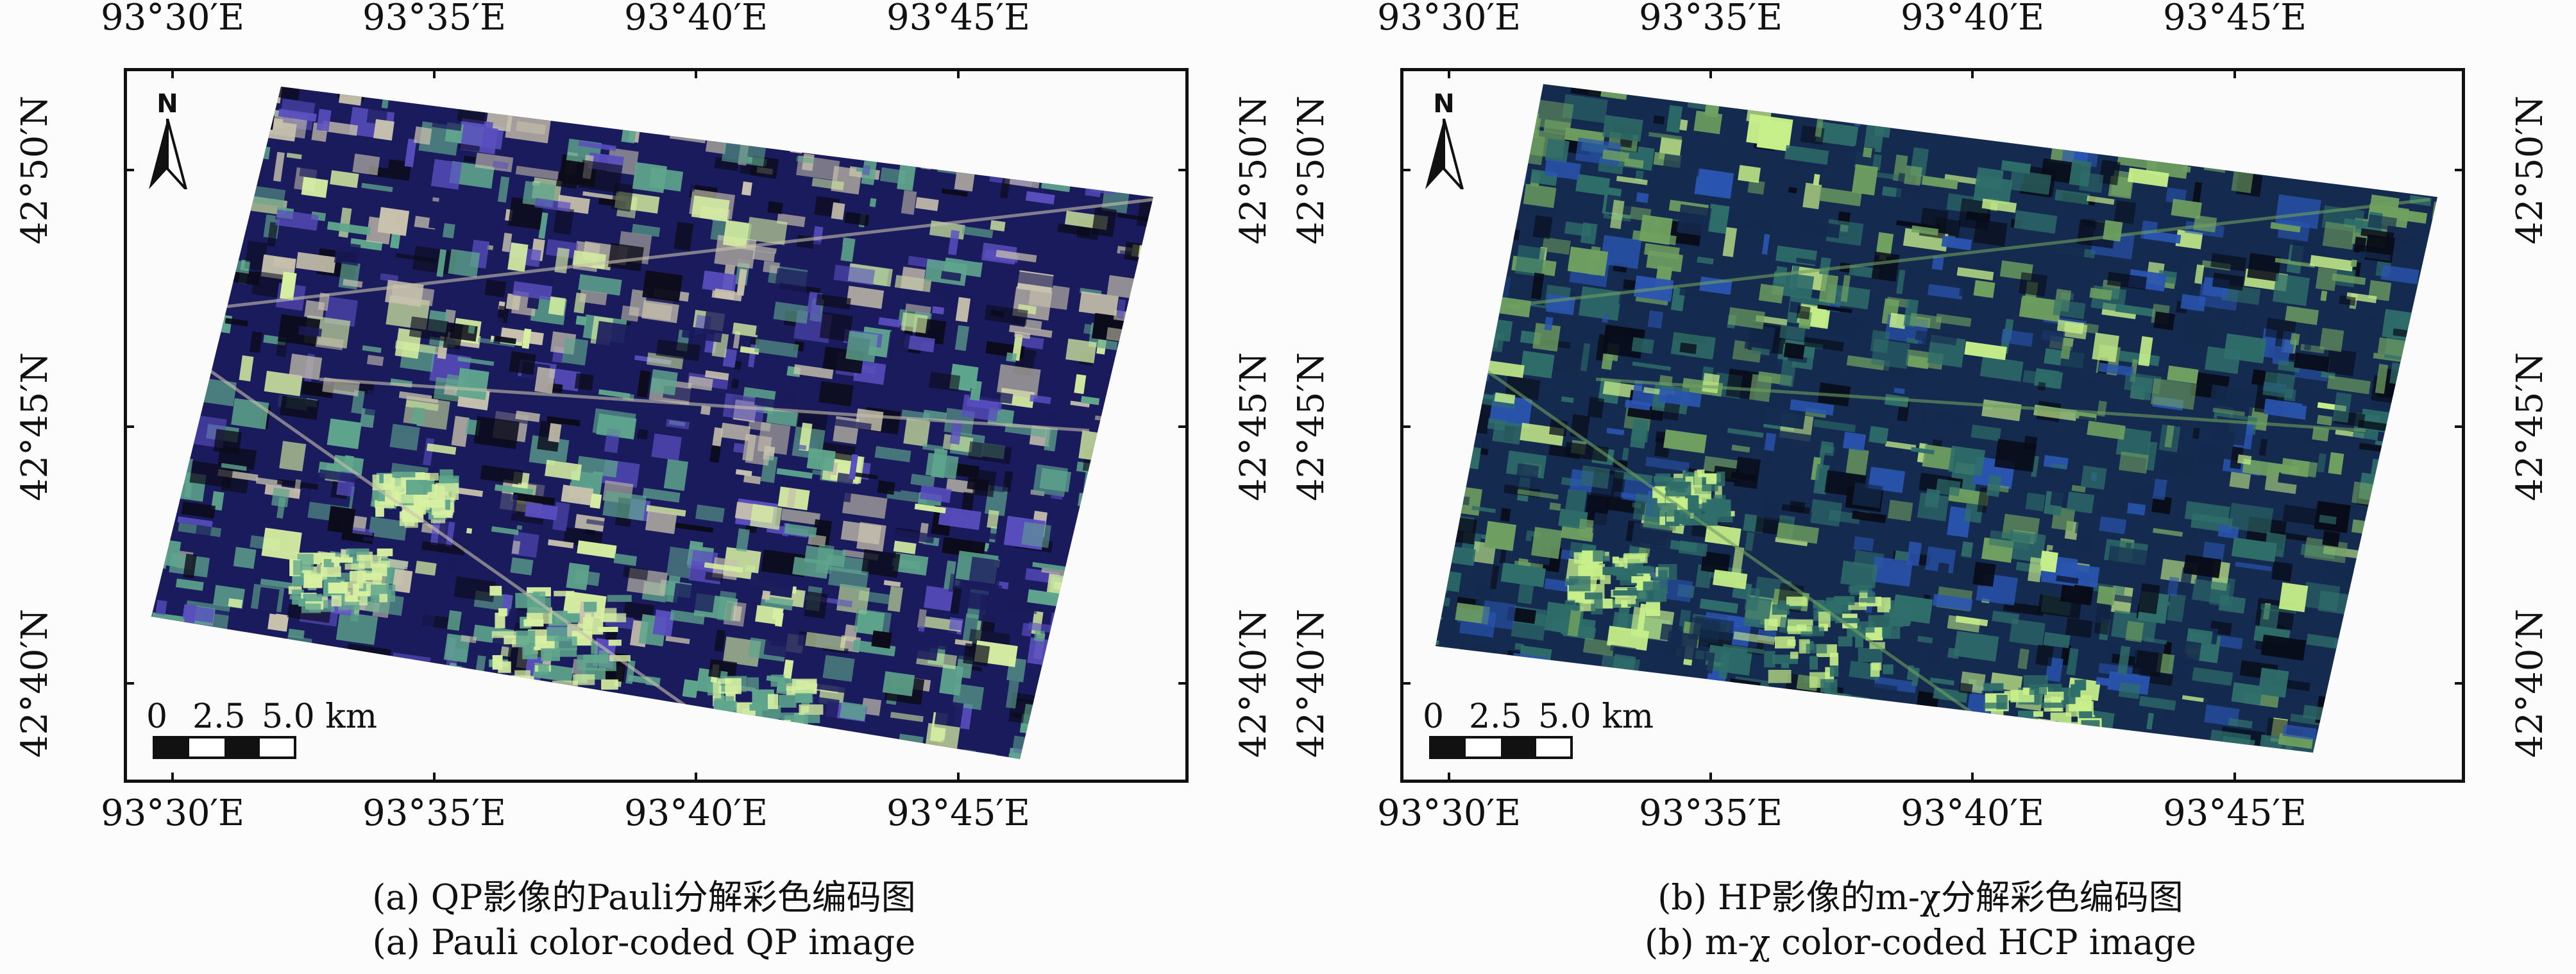 The image size is (2576, 974). Describe the element at coordinates (644, 942) in the screenshot. I see `caption-en: (a) Pauli color-coded QP image` at that location.